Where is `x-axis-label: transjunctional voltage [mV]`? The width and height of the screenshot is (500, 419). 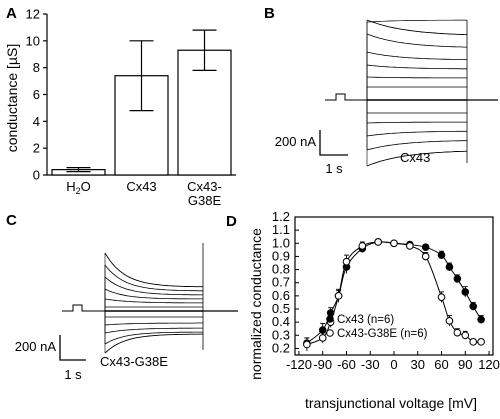
x-axis-label: transjunctional voltage [mV] is located at coordinates (391, 403).